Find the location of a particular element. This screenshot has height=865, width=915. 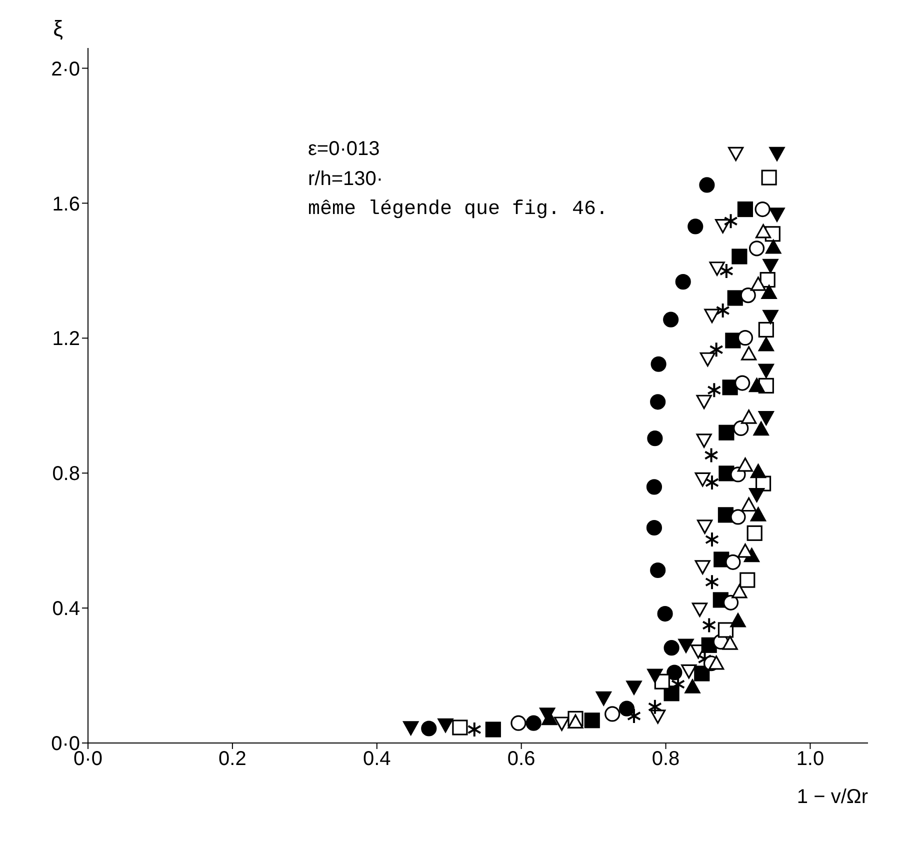

y-tick-label: 1.6 is located at coordinates (66, 204).